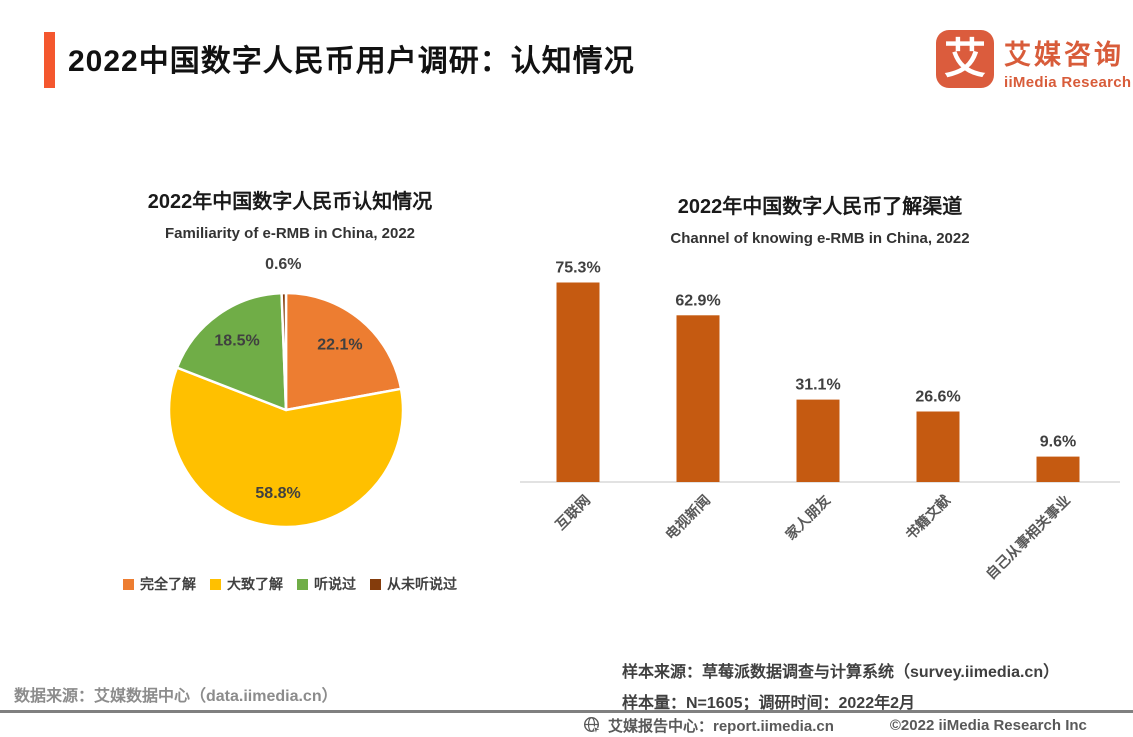  What do you see at coordinates (820, 207) in the screenshot?
I see `bar-chart-title: 2022年中国数字人民币了解渠道` at bounding box center [820, 207].